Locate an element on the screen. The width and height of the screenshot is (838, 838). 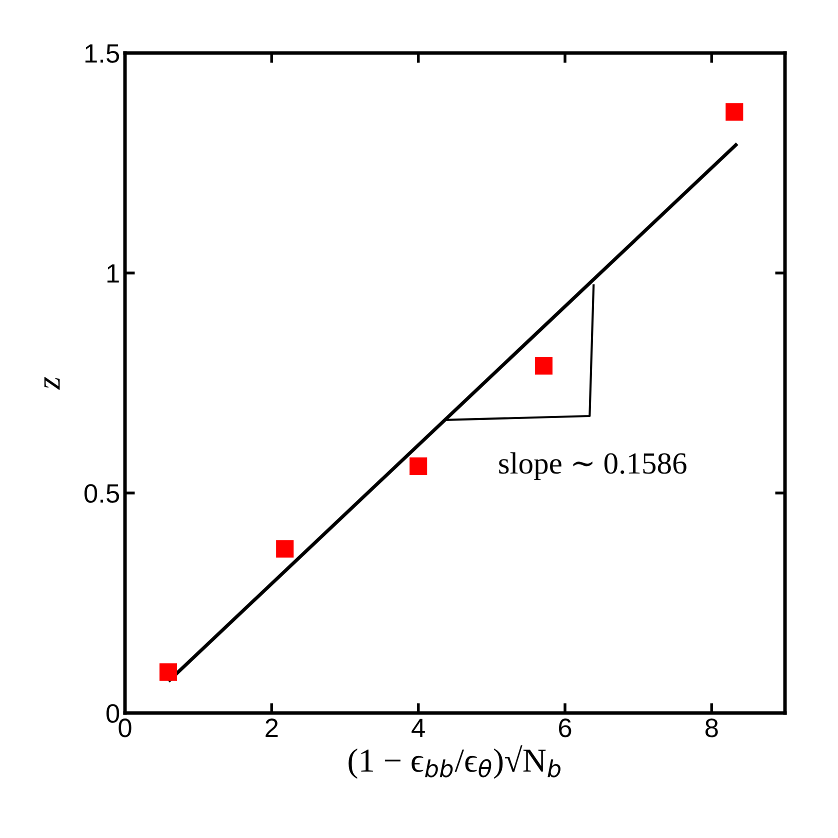
x-tick-label: 0 is located at coordinates (125, 728).